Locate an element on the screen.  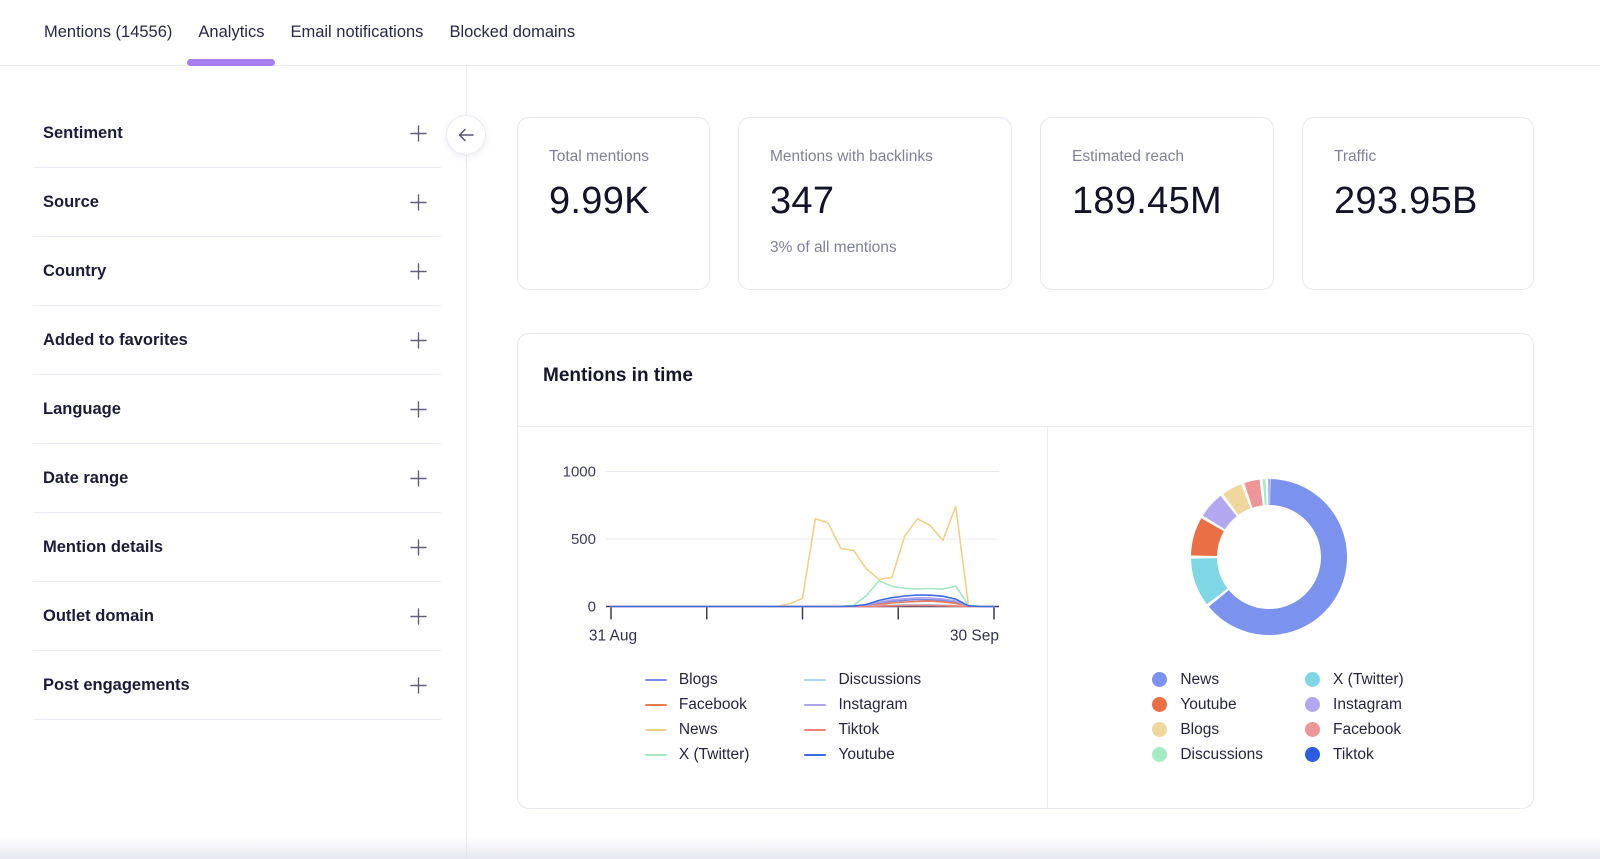
stat-card-label: Traffic is located at coordinates (1355, 156).